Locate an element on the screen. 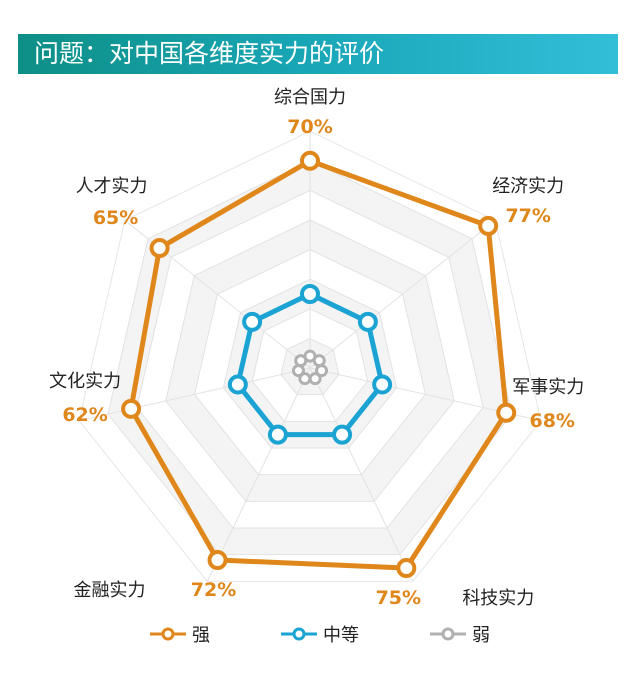  axis-label-5: 文化实力 is located at coordinates (85, 381).